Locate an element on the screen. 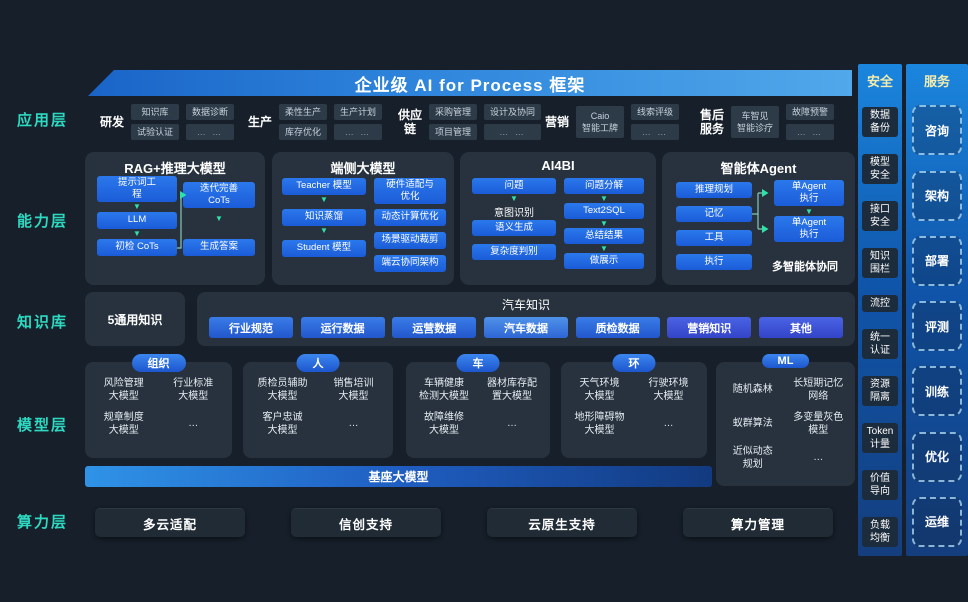  app-tag: 故障预警 is located at coordinates (810, 111).